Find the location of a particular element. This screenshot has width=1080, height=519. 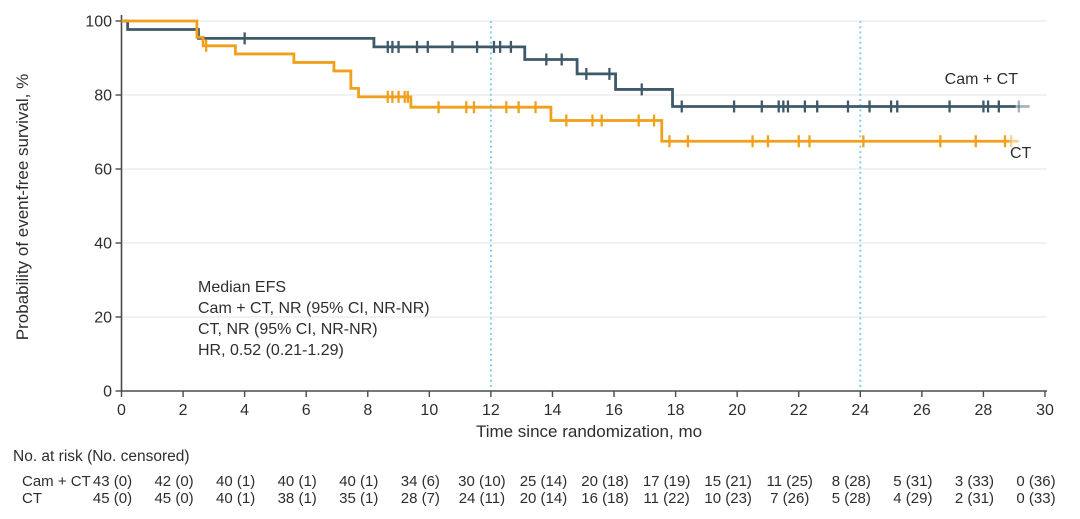

risk-cell-row0-col8: 20 (18) is located at coordinates (605, 481).